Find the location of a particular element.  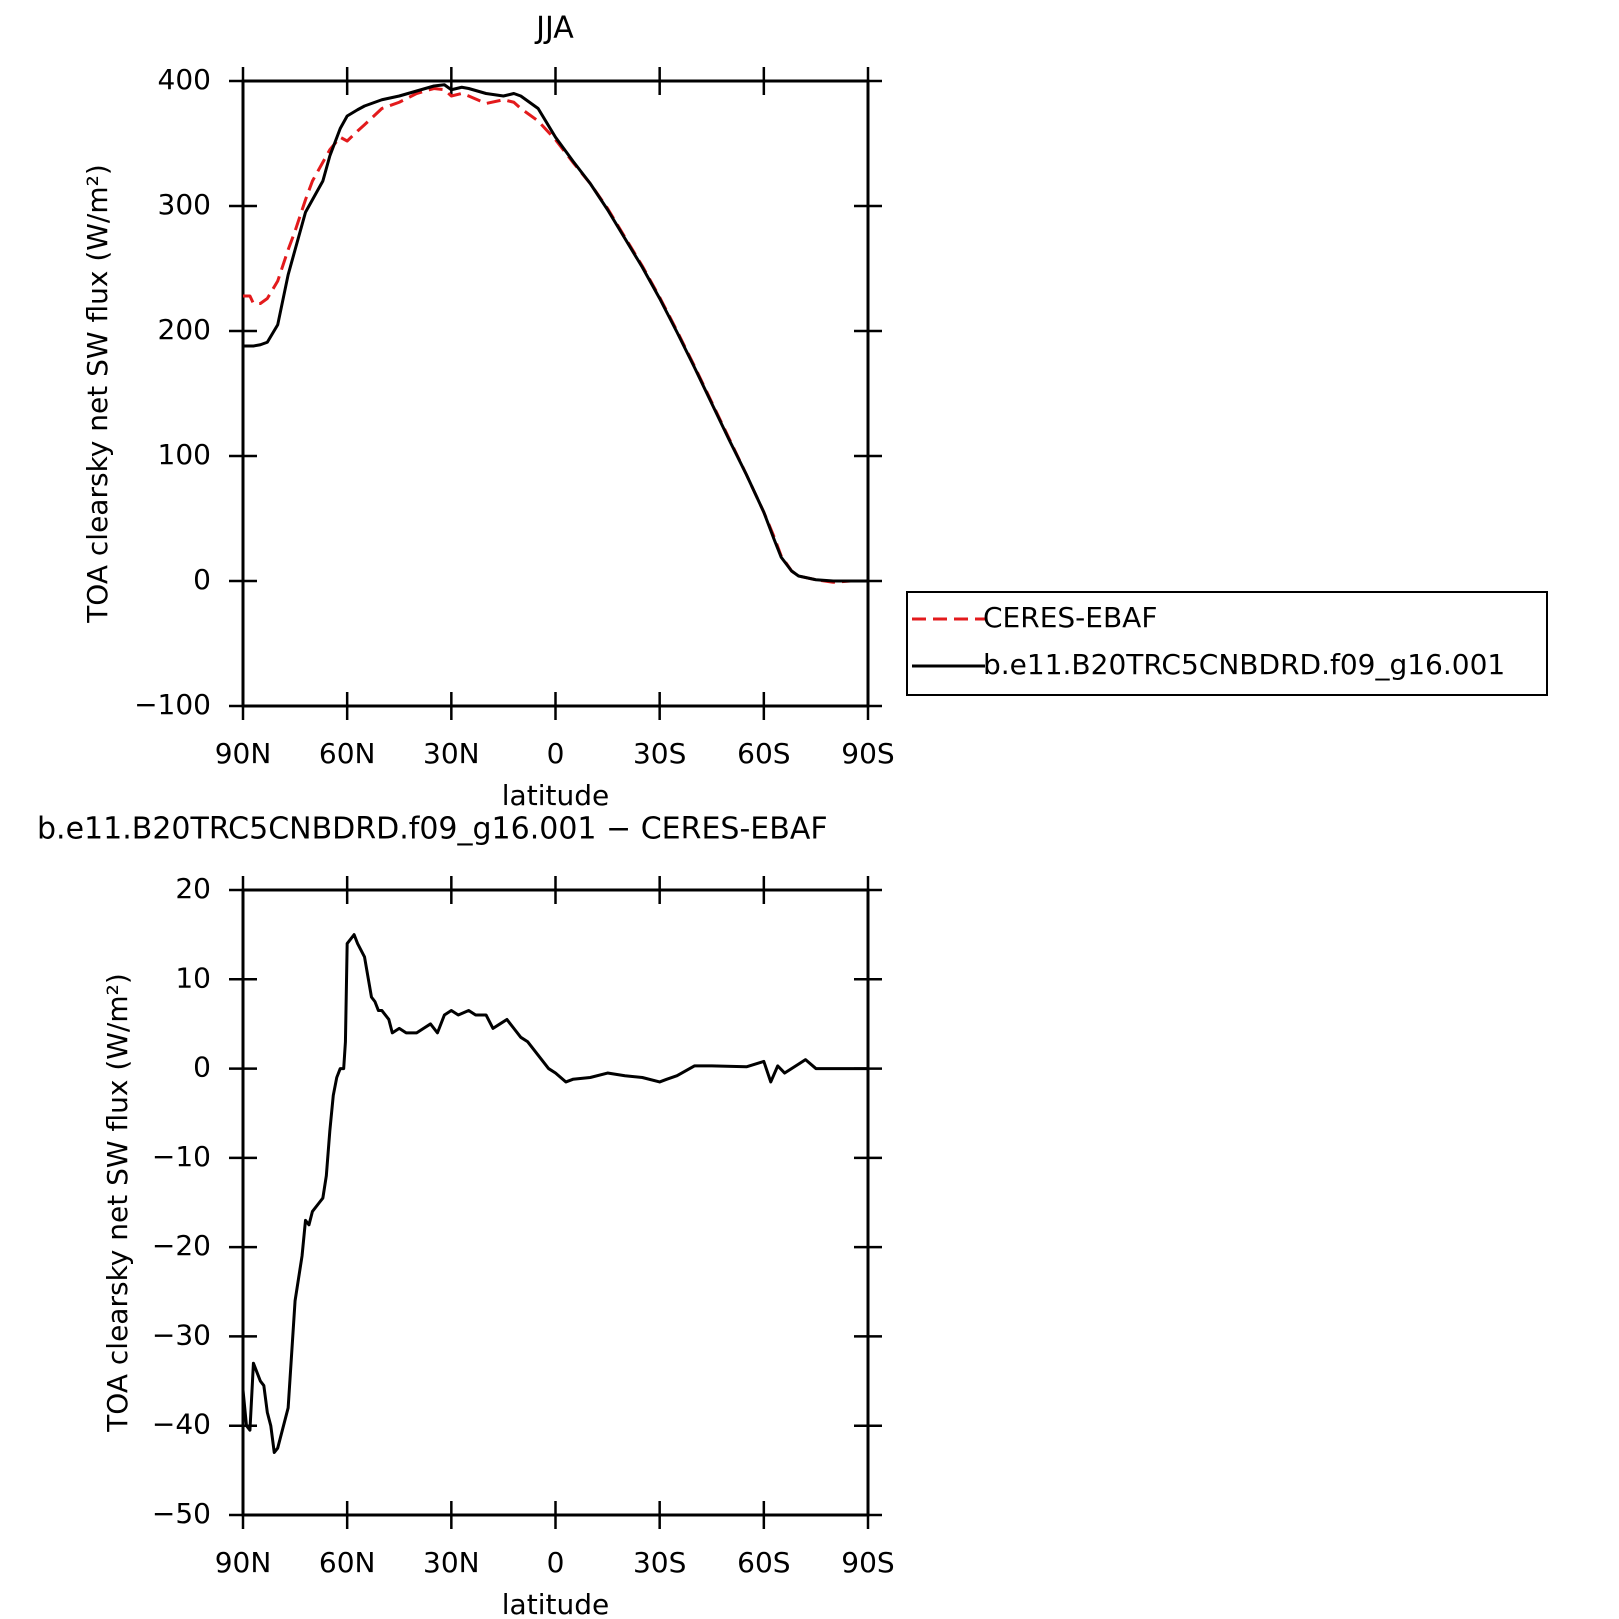

legend-label: b.e11.B20TRC5CNBDRD.f09_g16.001 is located at coordinates (1244, 664).